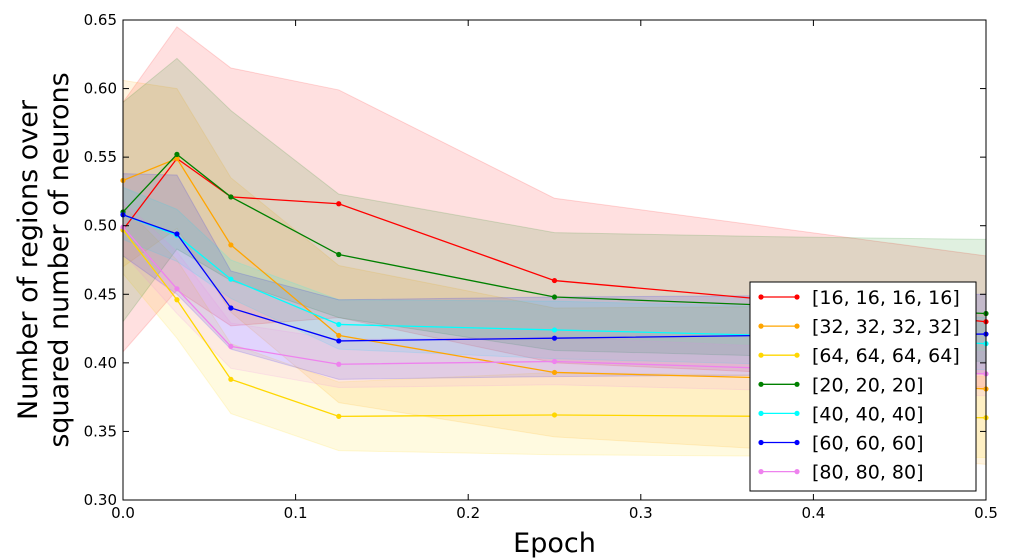 The width and height of the screenshot is (1014, 560). What do you see at coordinates (986, 513) in the screenshot?
I see `x-tick-label: 0.5` at bounding box center [986, 513].